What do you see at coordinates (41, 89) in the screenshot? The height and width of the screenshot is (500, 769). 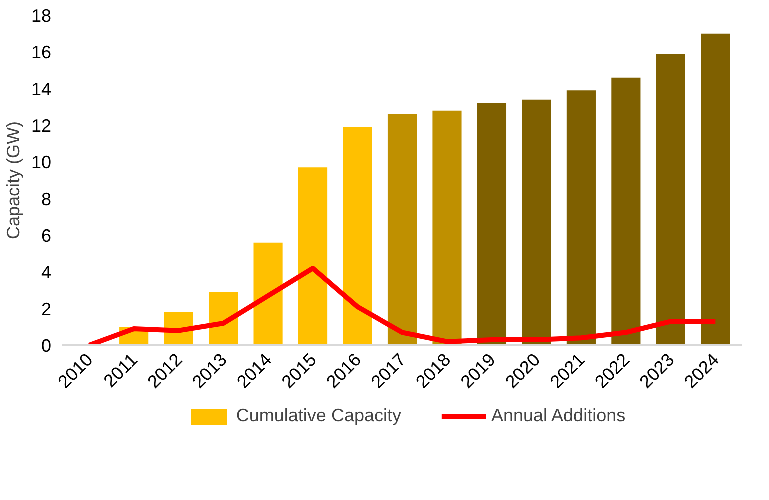 I see `y-tick-label: 14` at bounding box center [41, 89].